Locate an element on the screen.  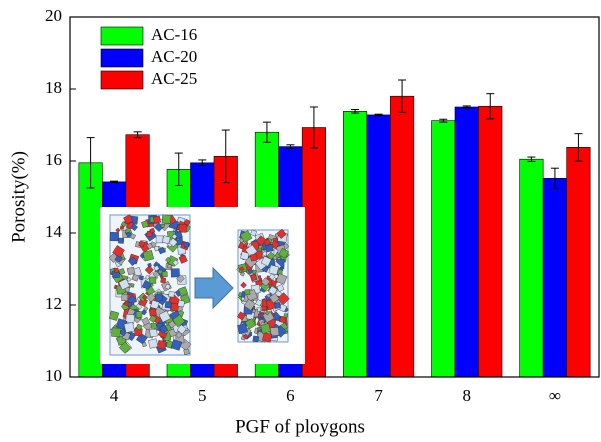
x-tick-label: 6 is located at coordinates (290, 395).